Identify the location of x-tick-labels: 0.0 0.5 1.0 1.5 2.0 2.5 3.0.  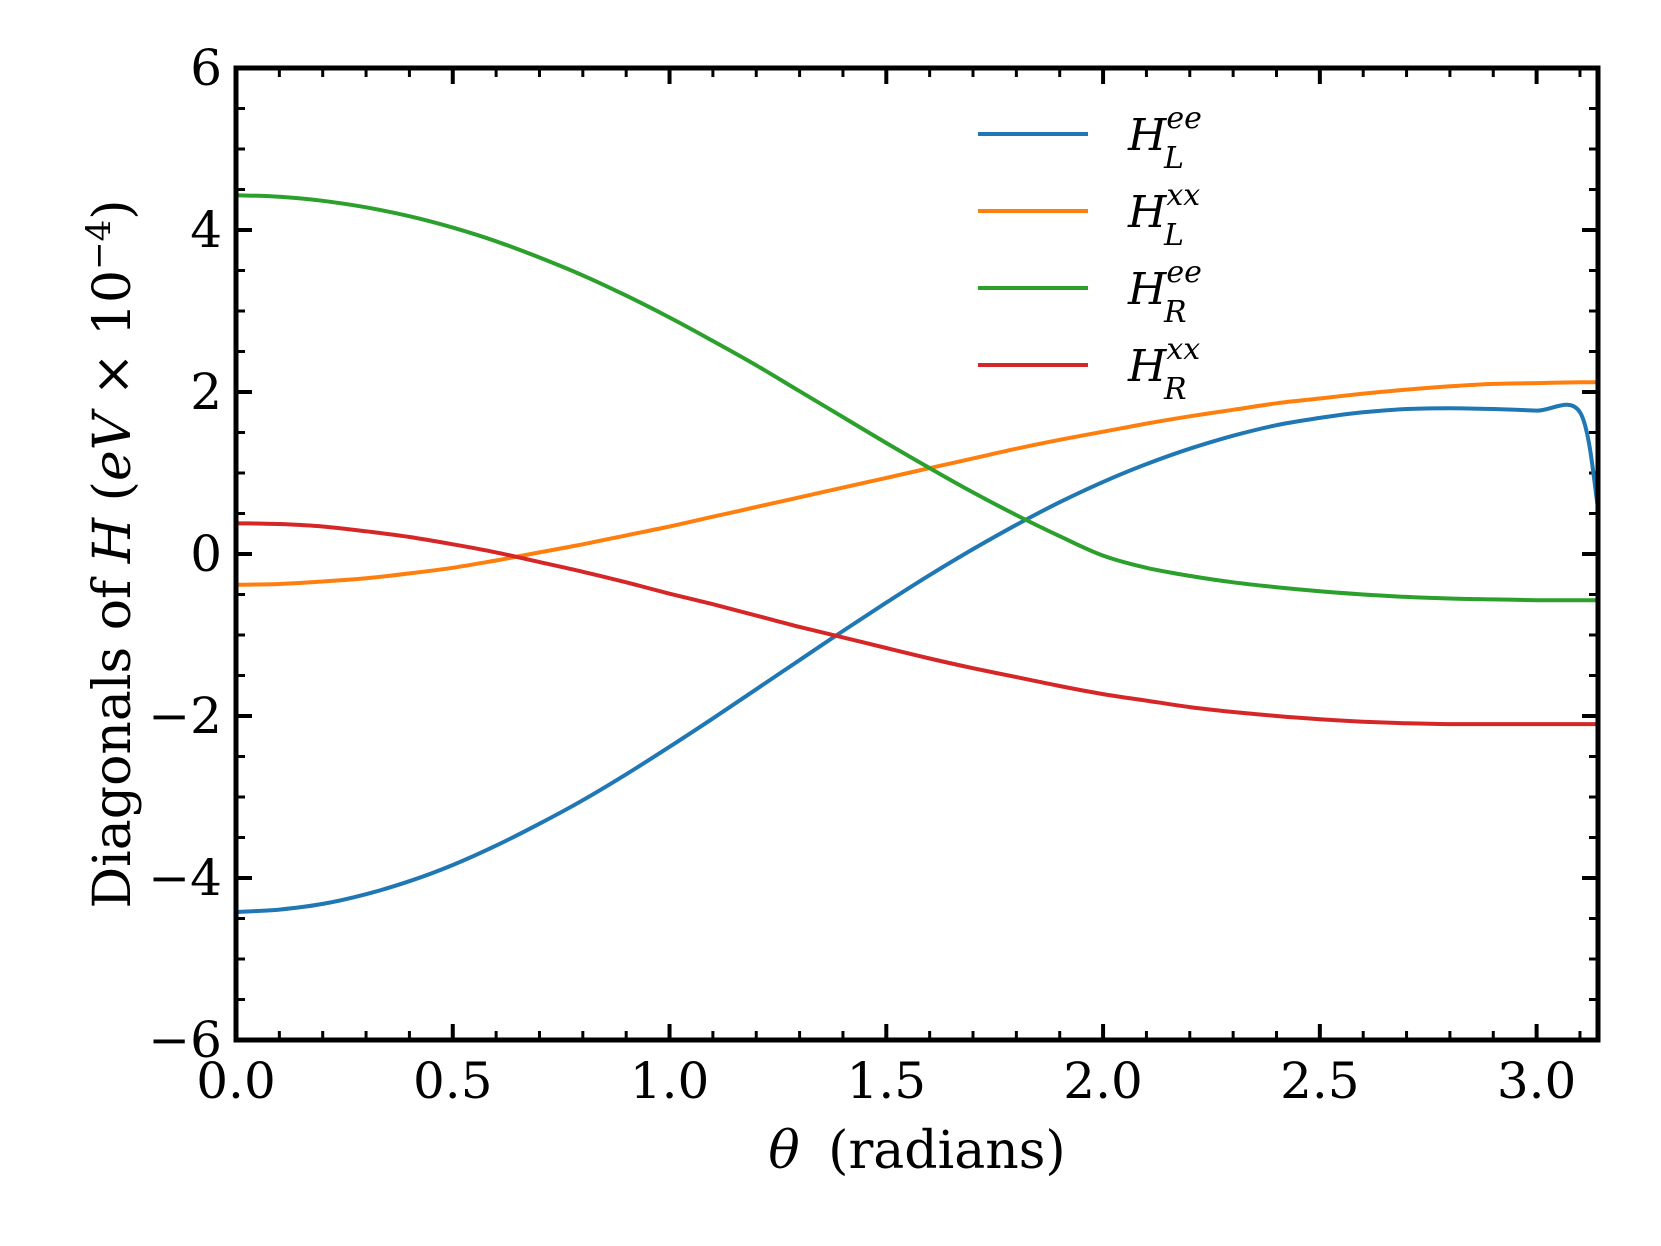
(886, 1081).